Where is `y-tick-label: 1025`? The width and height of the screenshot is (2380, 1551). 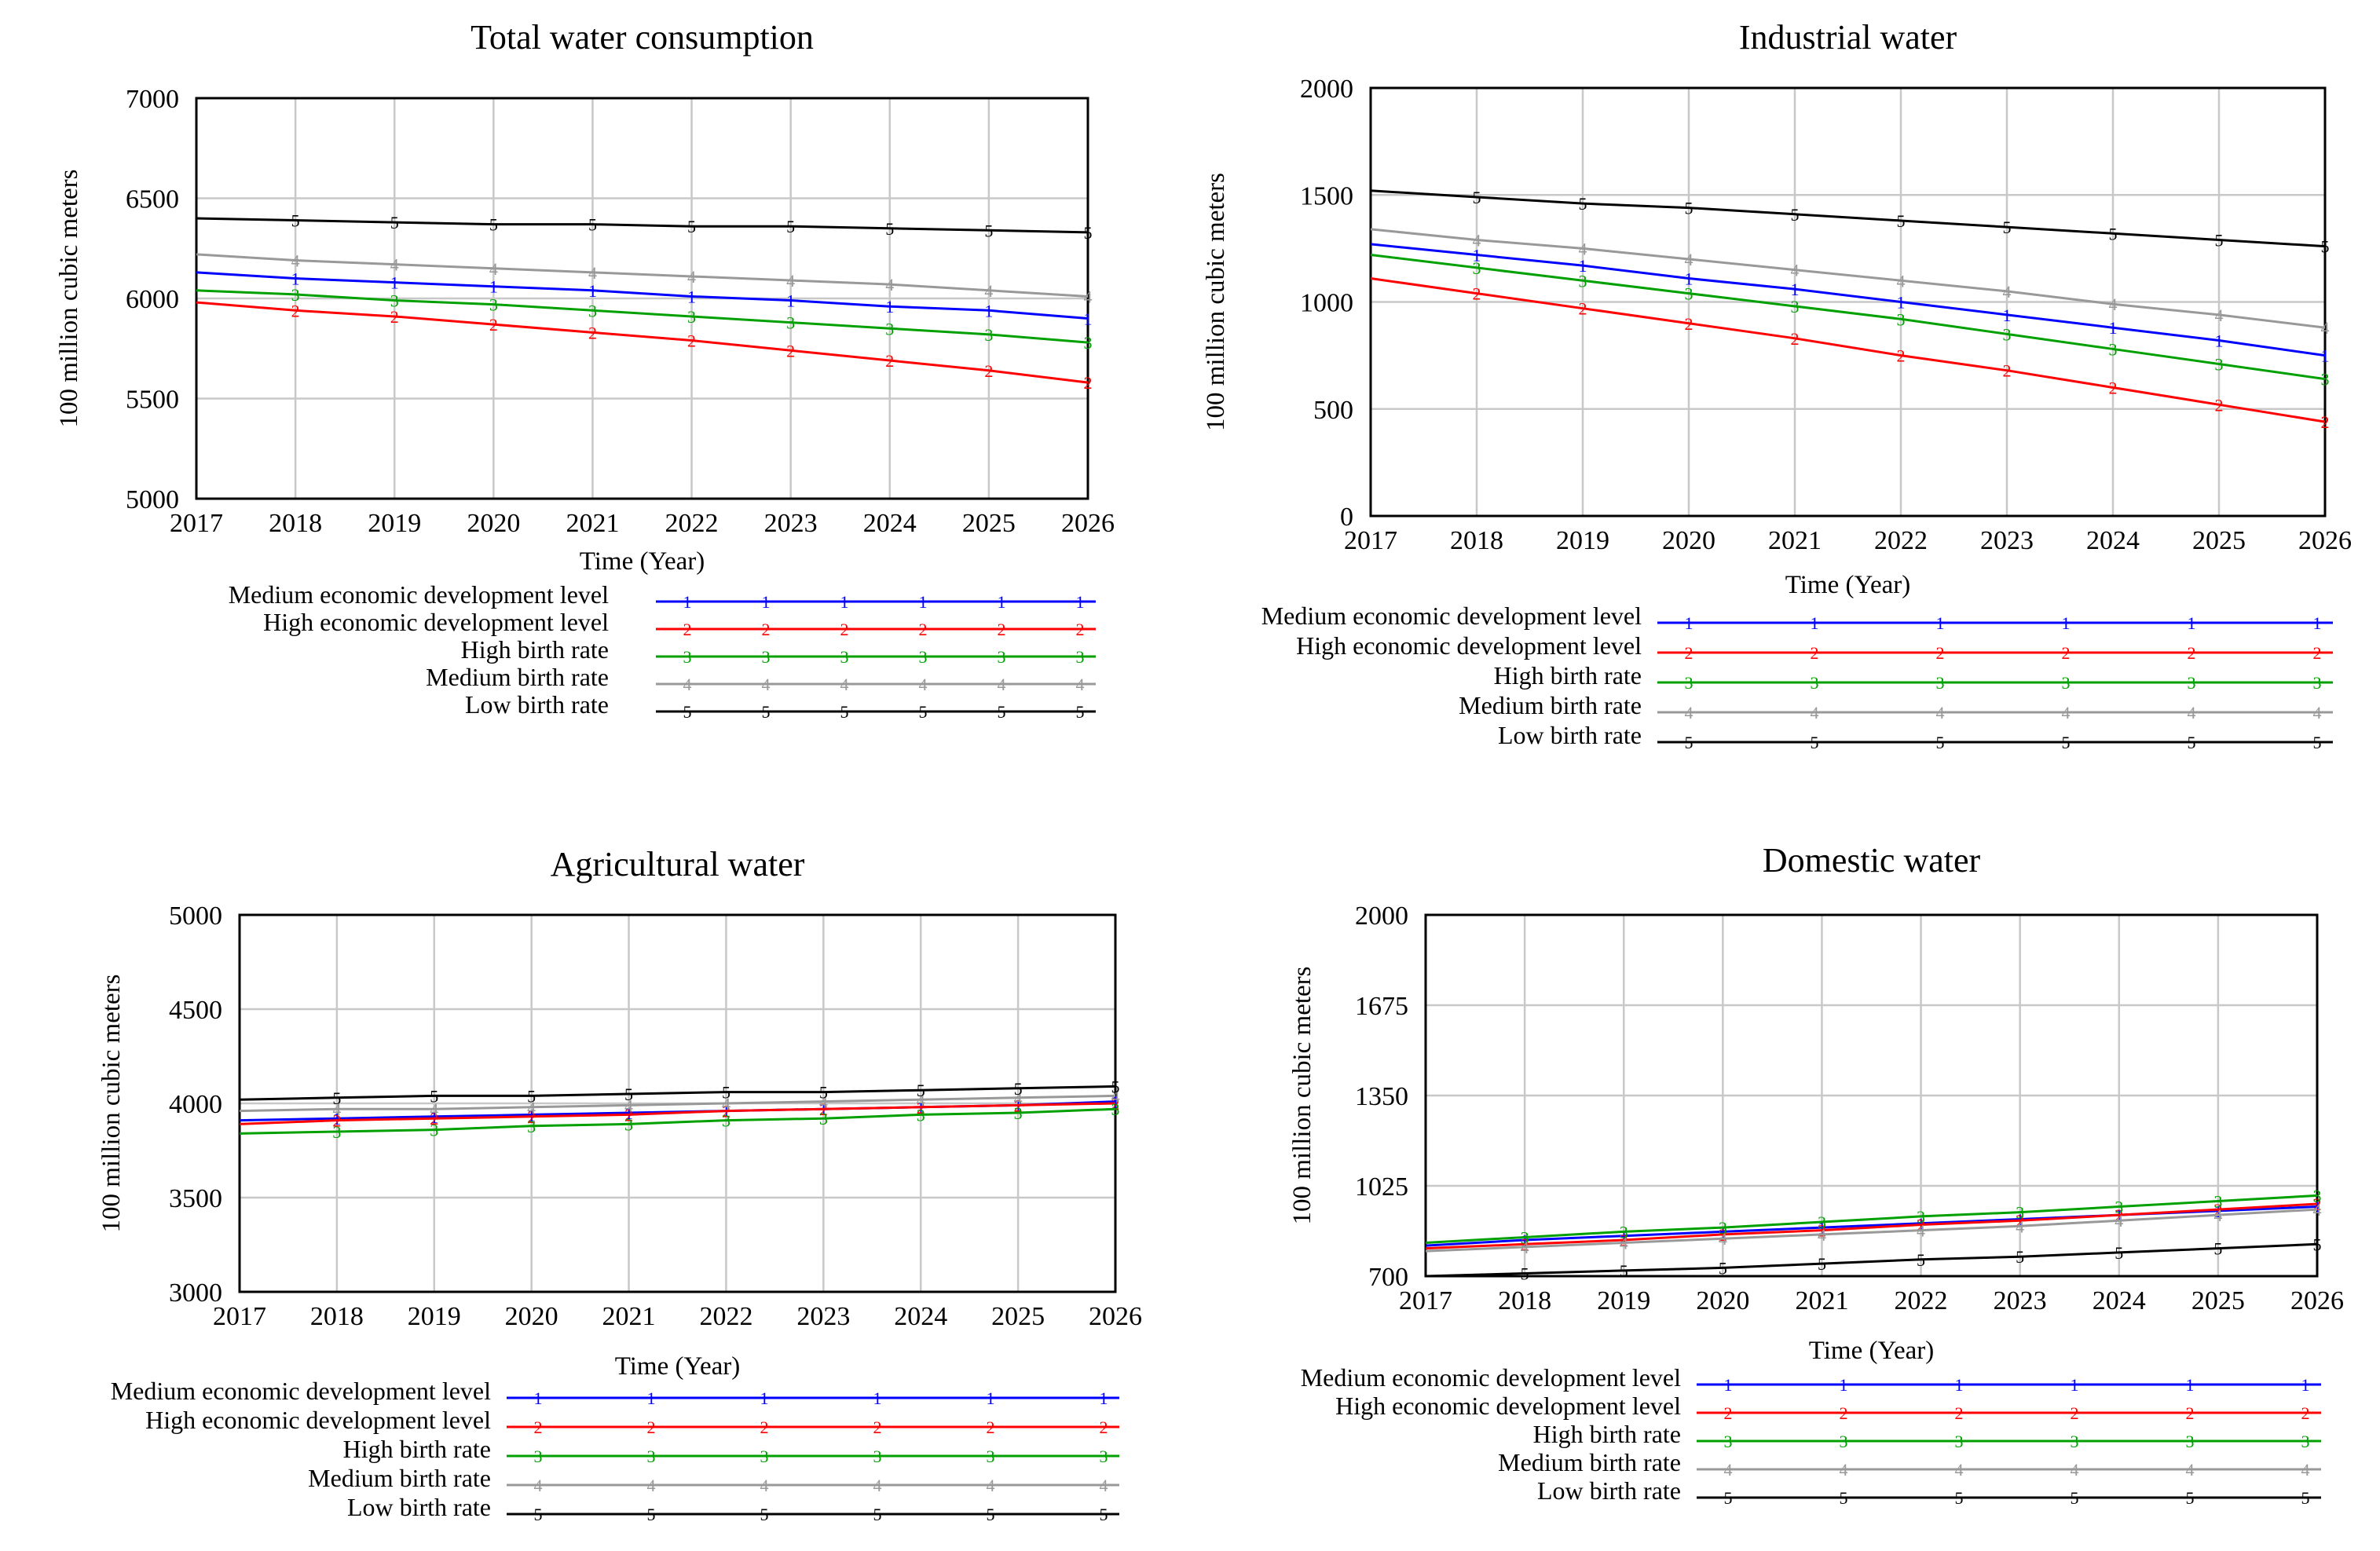 y-tick-label: 1025 is located at coordinates (1381, 1187).